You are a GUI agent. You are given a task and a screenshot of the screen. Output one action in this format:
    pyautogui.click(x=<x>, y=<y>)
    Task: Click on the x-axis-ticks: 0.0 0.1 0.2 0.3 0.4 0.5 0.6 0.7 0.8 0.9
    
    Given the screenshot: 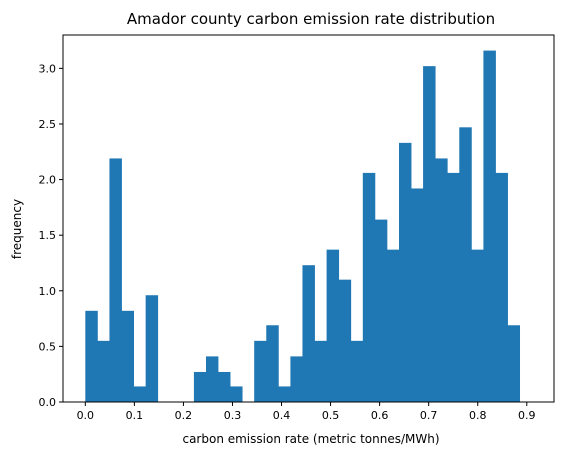 What is the action you would take?
    pyautogui.click(x=306, y=412)
    